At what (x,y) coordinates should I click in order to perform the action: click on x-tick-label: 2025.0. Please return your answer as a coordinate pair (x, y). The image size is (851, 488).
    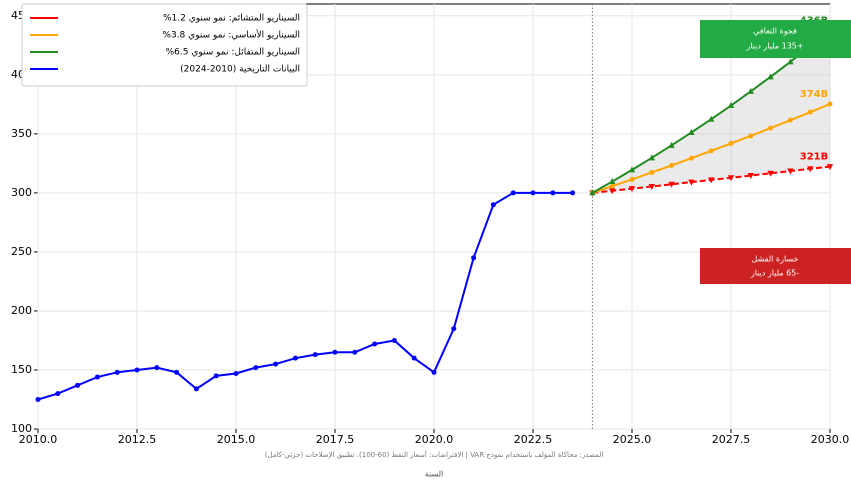
    Looking at the image, I should click on (632, 439).